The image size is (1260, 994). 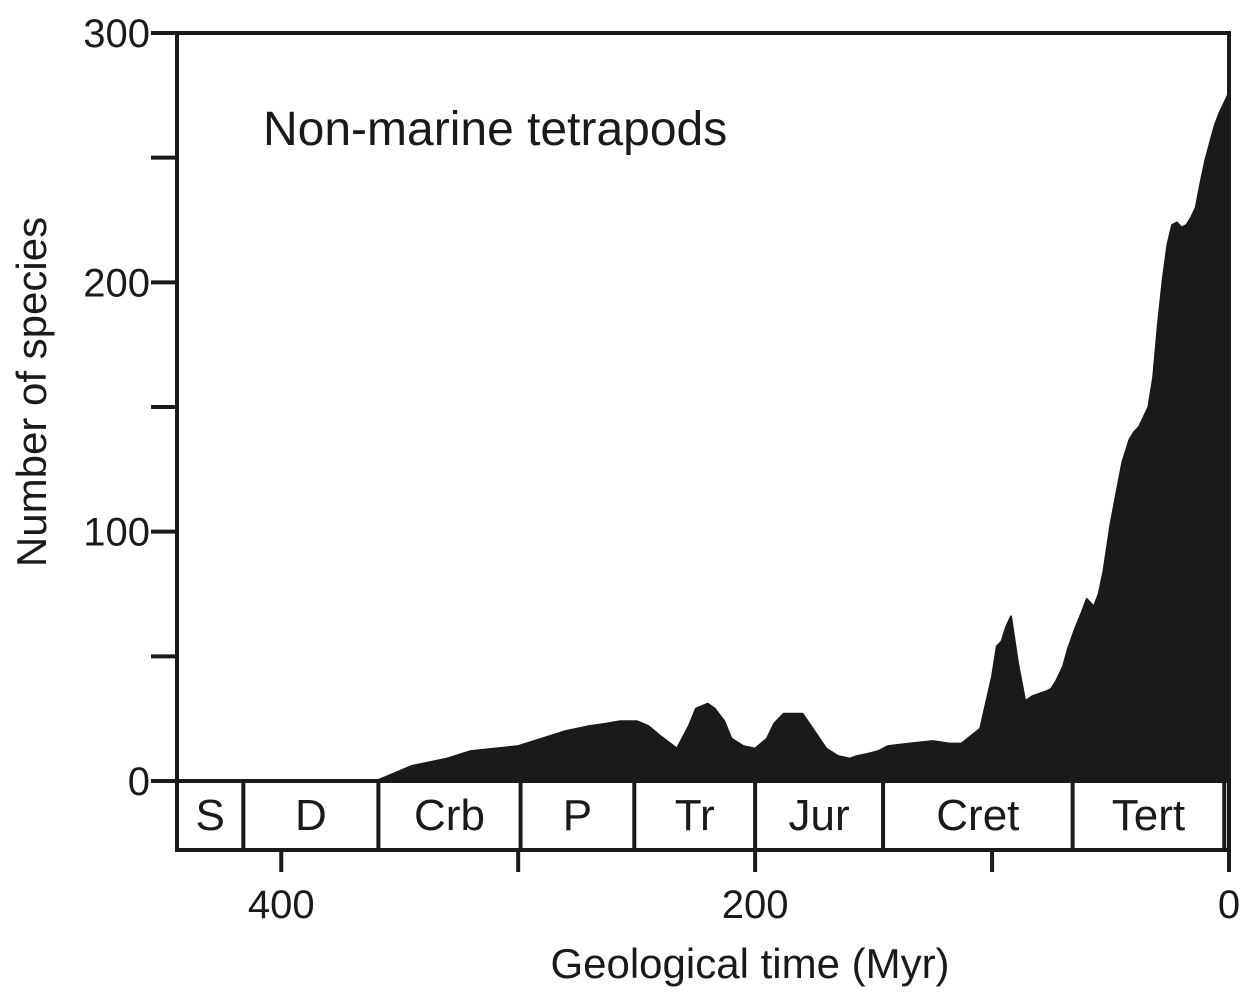 I want to click on period-label-tert: Tert, so click(x=1148, y=815).